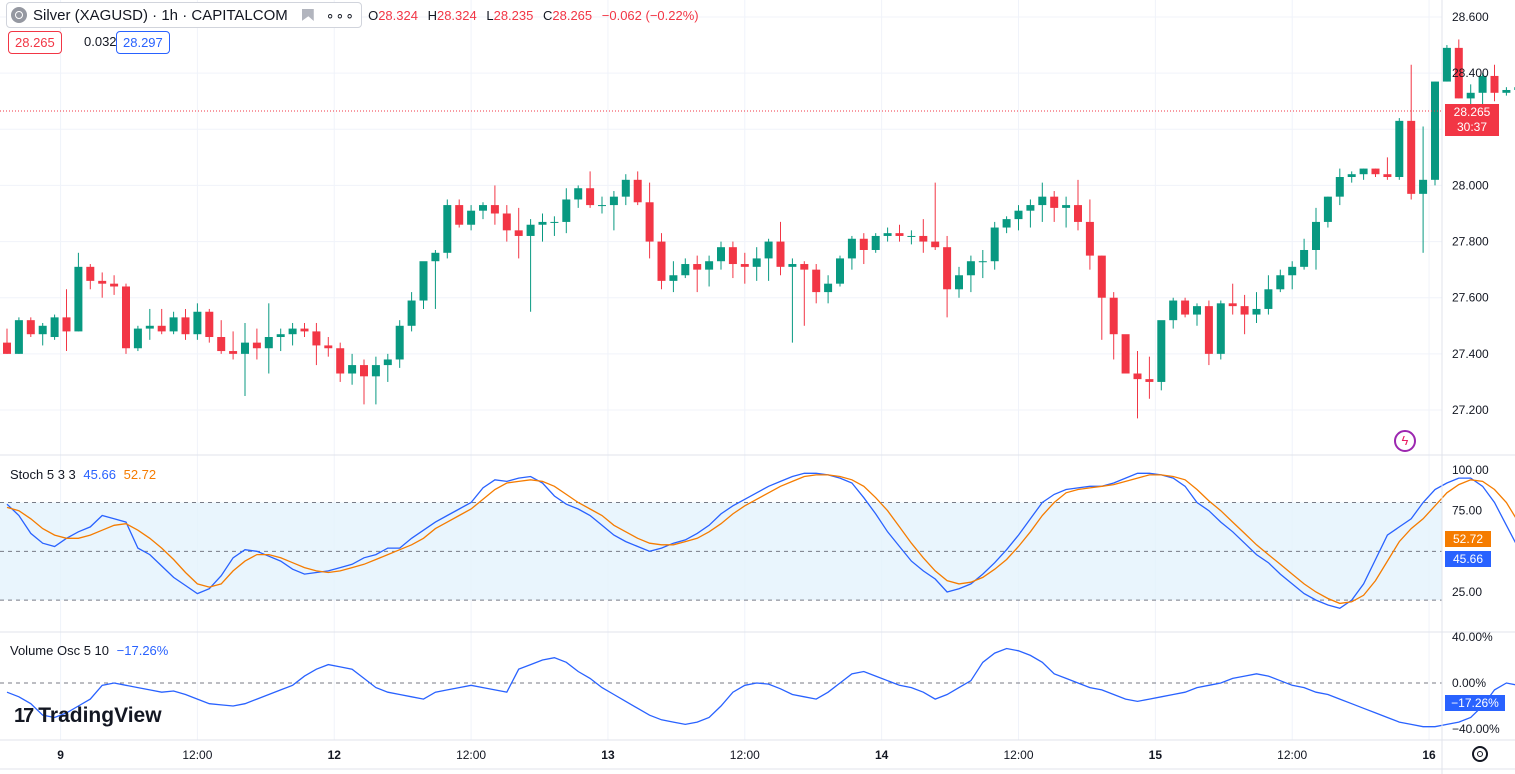 The height and width of the screenshot is (774, 1515). Describe the element at coordinates (184, 15) in the screenshot. I see `symbol-selector: Silver (XAGUSD) · 1h · CAPITALCOM ∘∘∘` at that location.